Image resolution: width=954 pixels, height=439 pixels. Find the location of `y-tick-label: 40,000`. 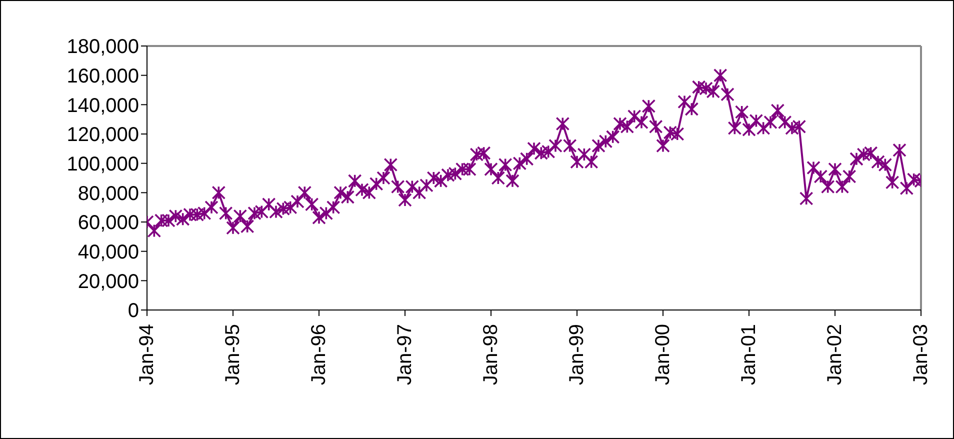

y-tick-label: 40,000 is located at coordinates (108, 252).